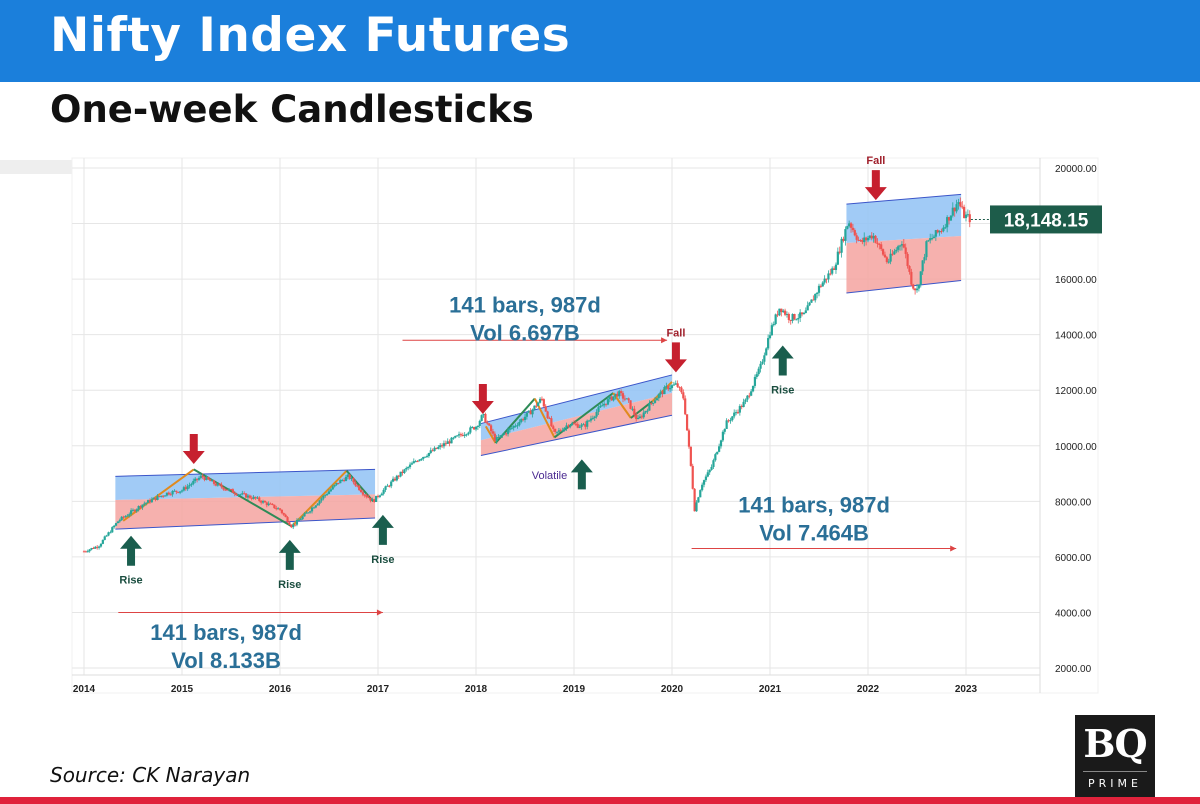 The height and width of the screenshot is (804, 1200). What do you see at coordinates (525, 689) in the screenshot?
I see `x-axis: 2014 2015 2016 2017 2018 2019 2020 2021 2022 2023` at bounding box center [525, 689].